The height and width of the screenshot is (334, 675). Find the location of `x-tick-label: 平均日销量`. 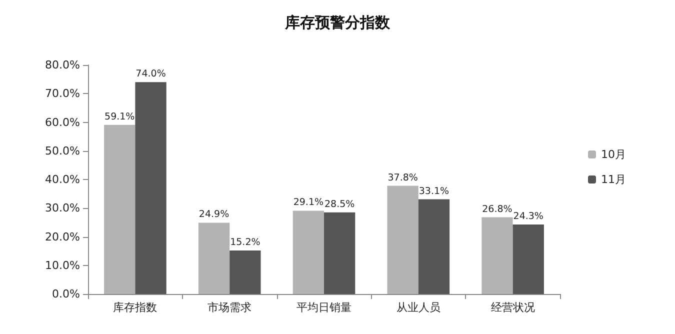

x-tick-label: 平均日销量 is located at coordinates (324, 307).